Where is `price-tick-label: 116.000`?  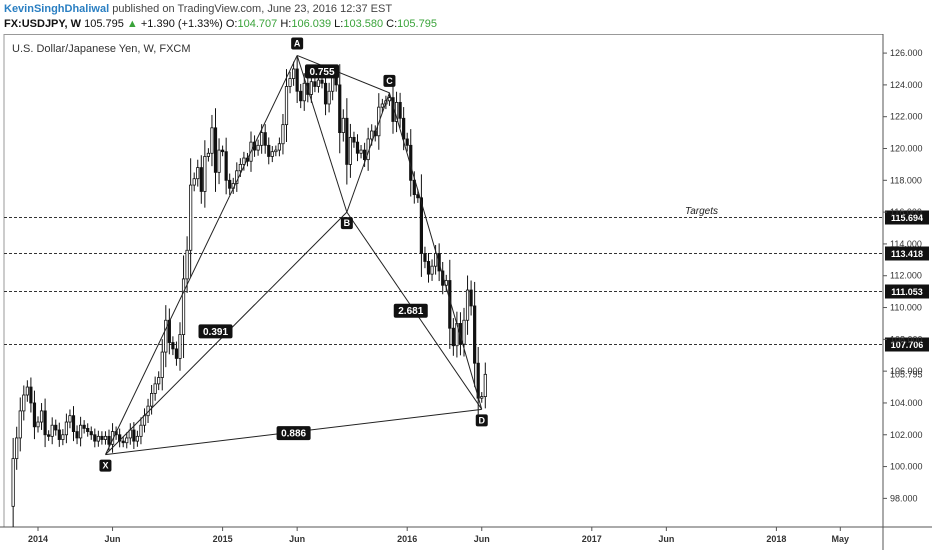
price-tick-label: 116.000 is located at coordinates (906, 212).